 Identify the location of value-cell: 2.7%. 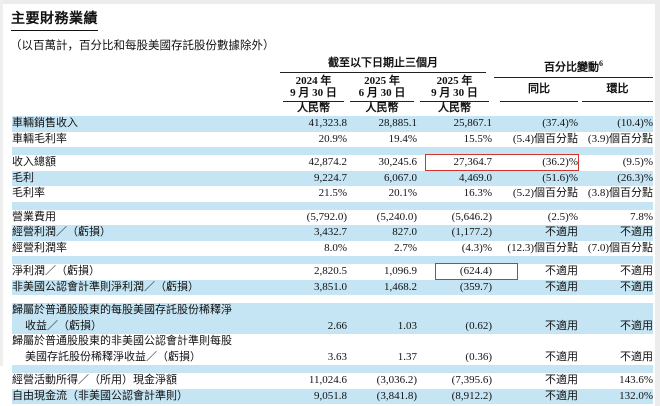
(405, 247).